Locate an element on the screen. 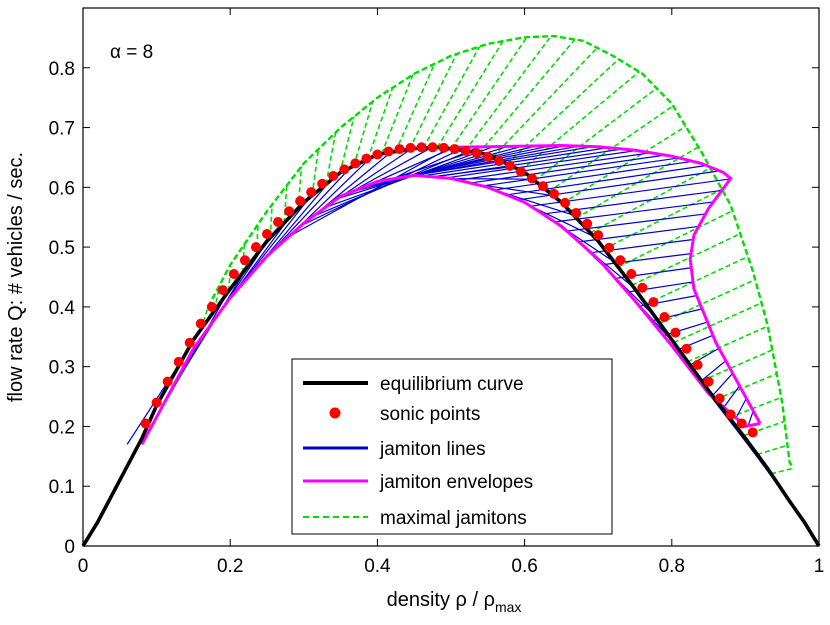 Image resolution: width=830 pixels, height=625 pixels. y-axis-label: flow rate Q: # vehicles / sec. is located at coordinates (16, 277).